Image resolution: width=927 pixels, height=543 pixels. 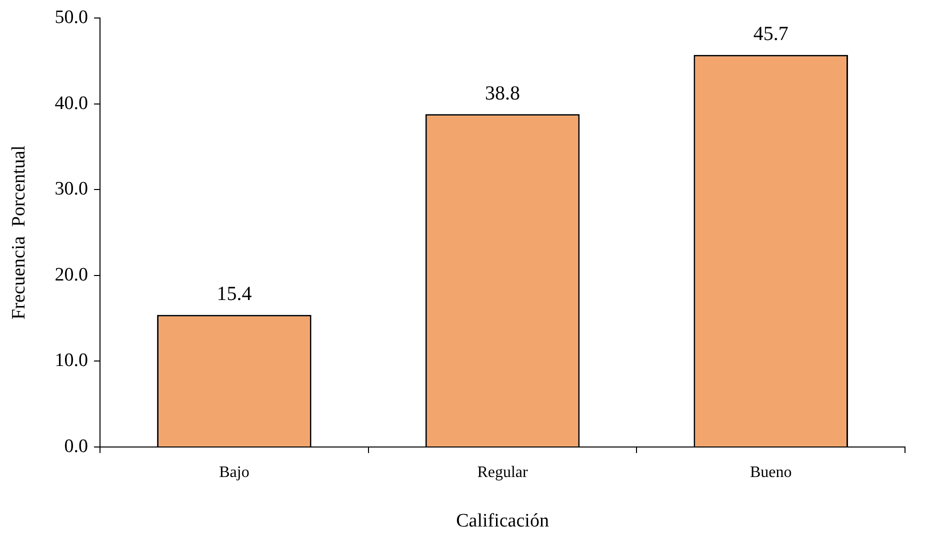 What do you see at coordinates (71, 361) in the screenshot?
I see `y-tick-label: 10.0` at bounding box center [71, 361].